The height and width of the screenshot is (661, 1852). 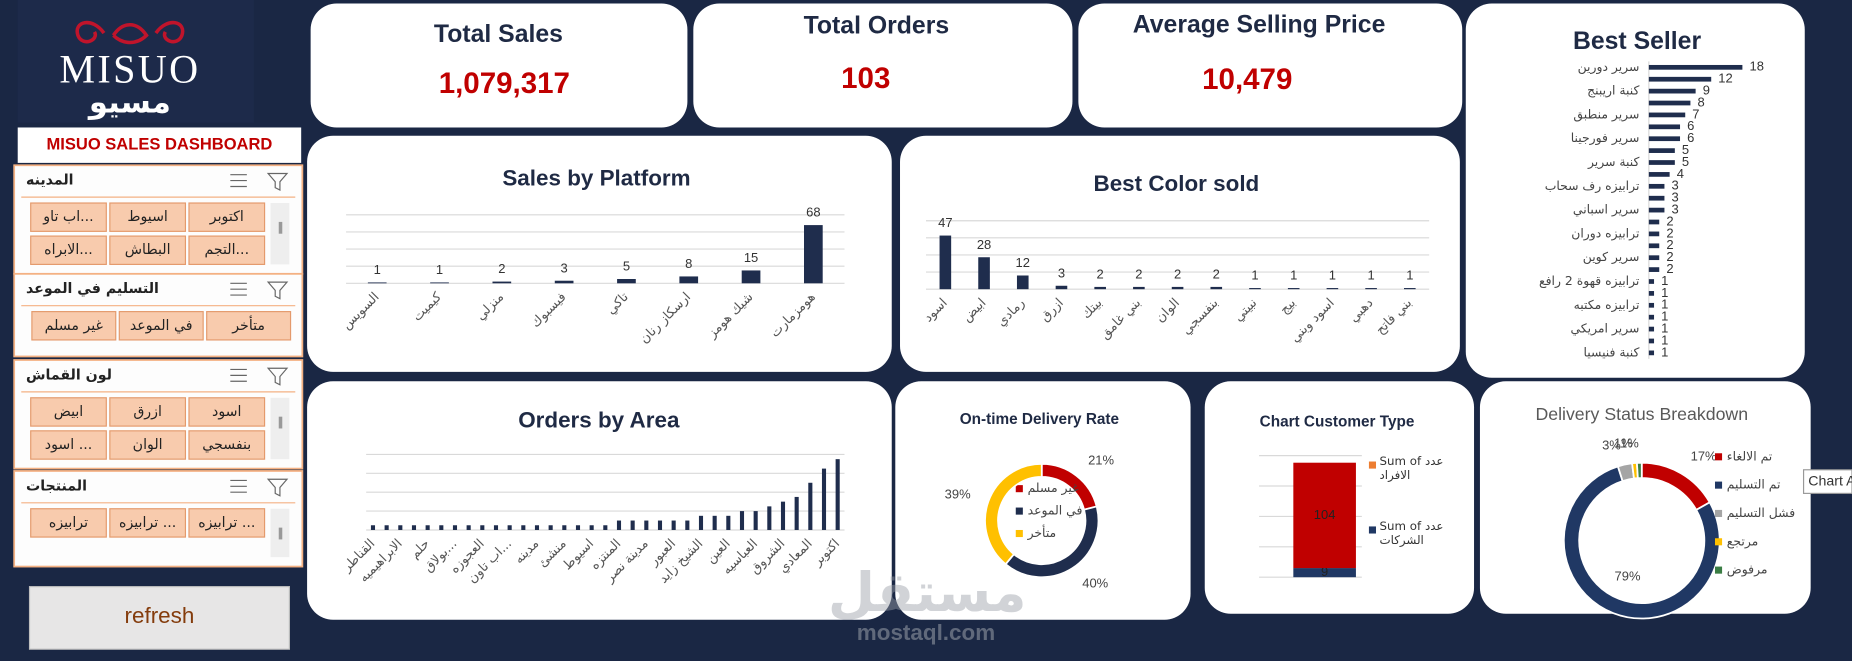 I want to click on chart-title: On-time Delivery Rate, so click(x=1039, y=419).